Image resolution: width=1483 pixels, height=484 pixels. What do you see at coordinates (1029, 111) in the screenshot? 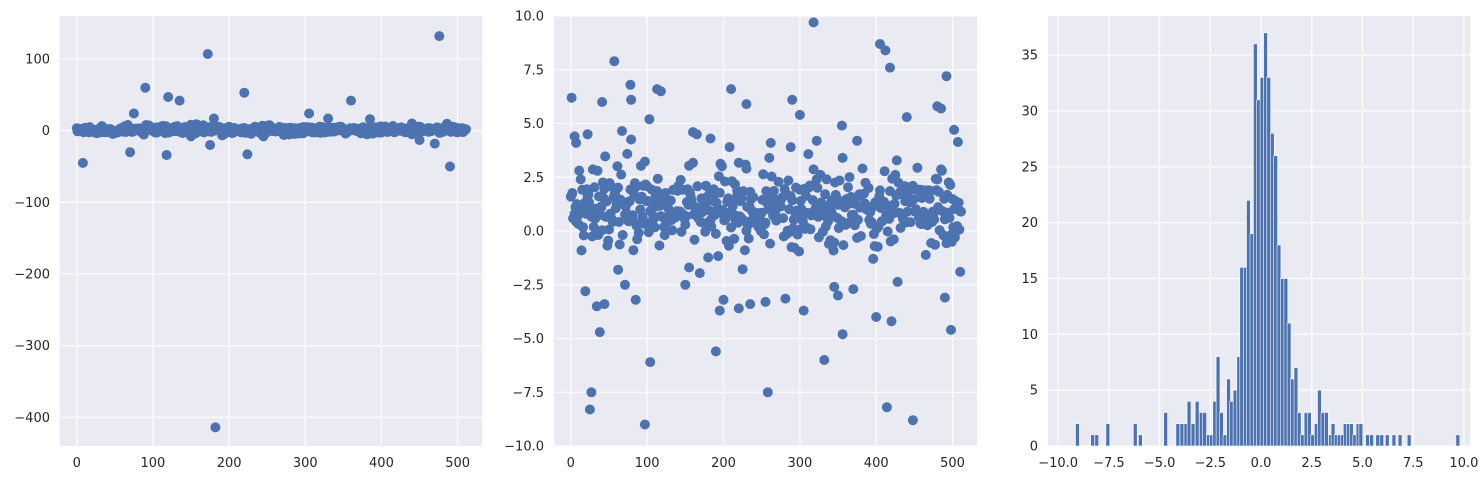
I see `y-tick-label: 30` at bounding box center [1029, 111].